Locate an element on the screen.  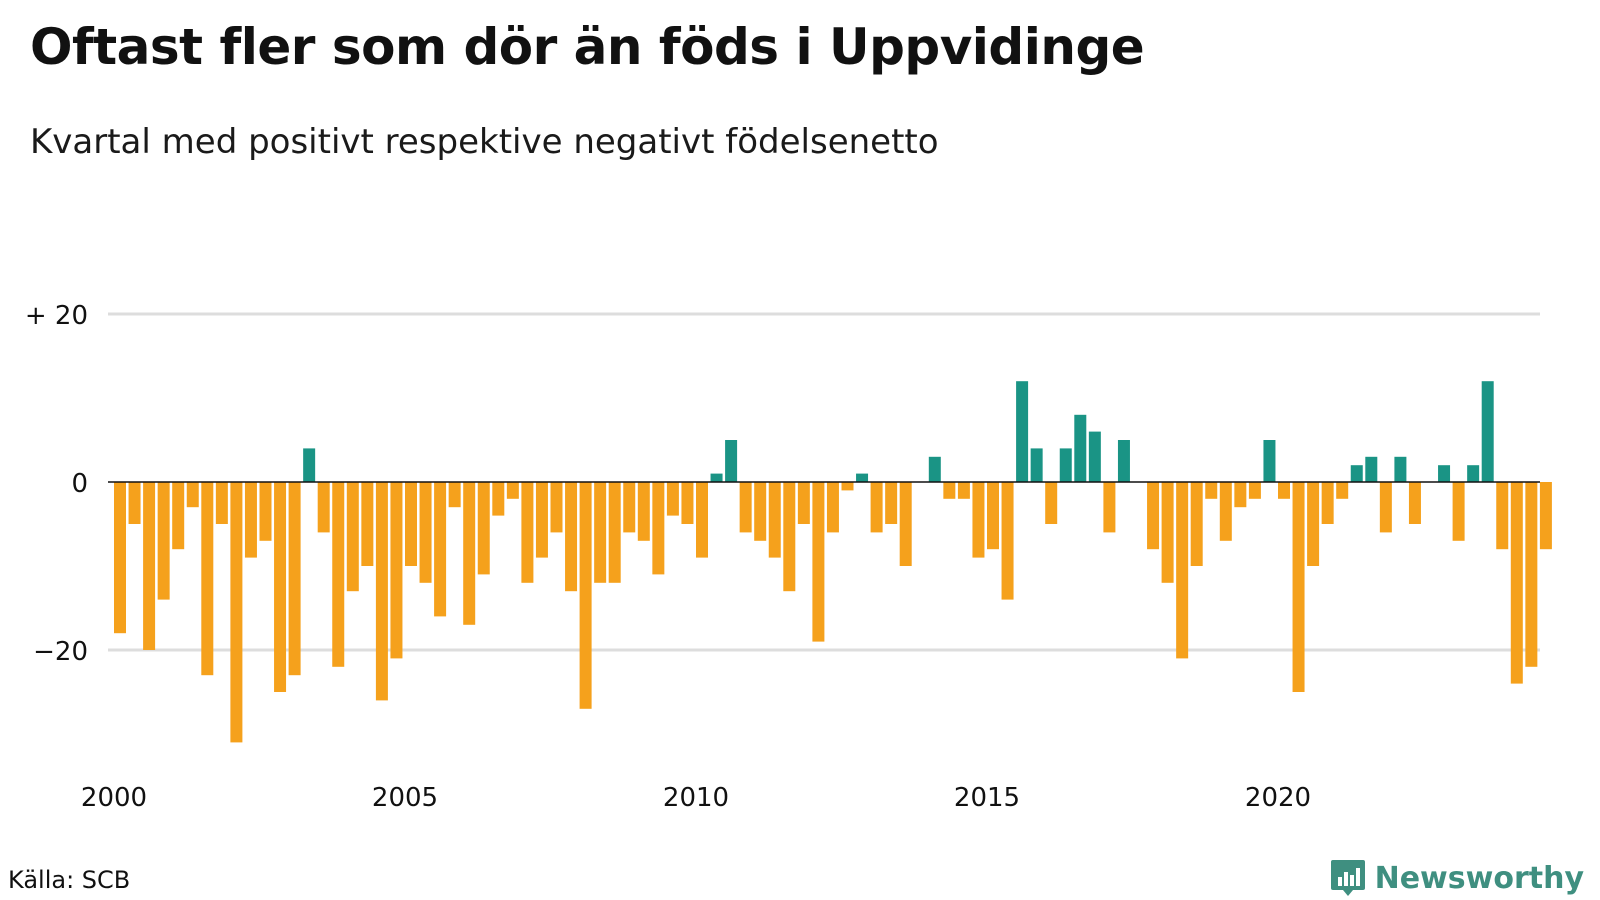
y-tick-label: + 20 is located at coordinates (56, 316).